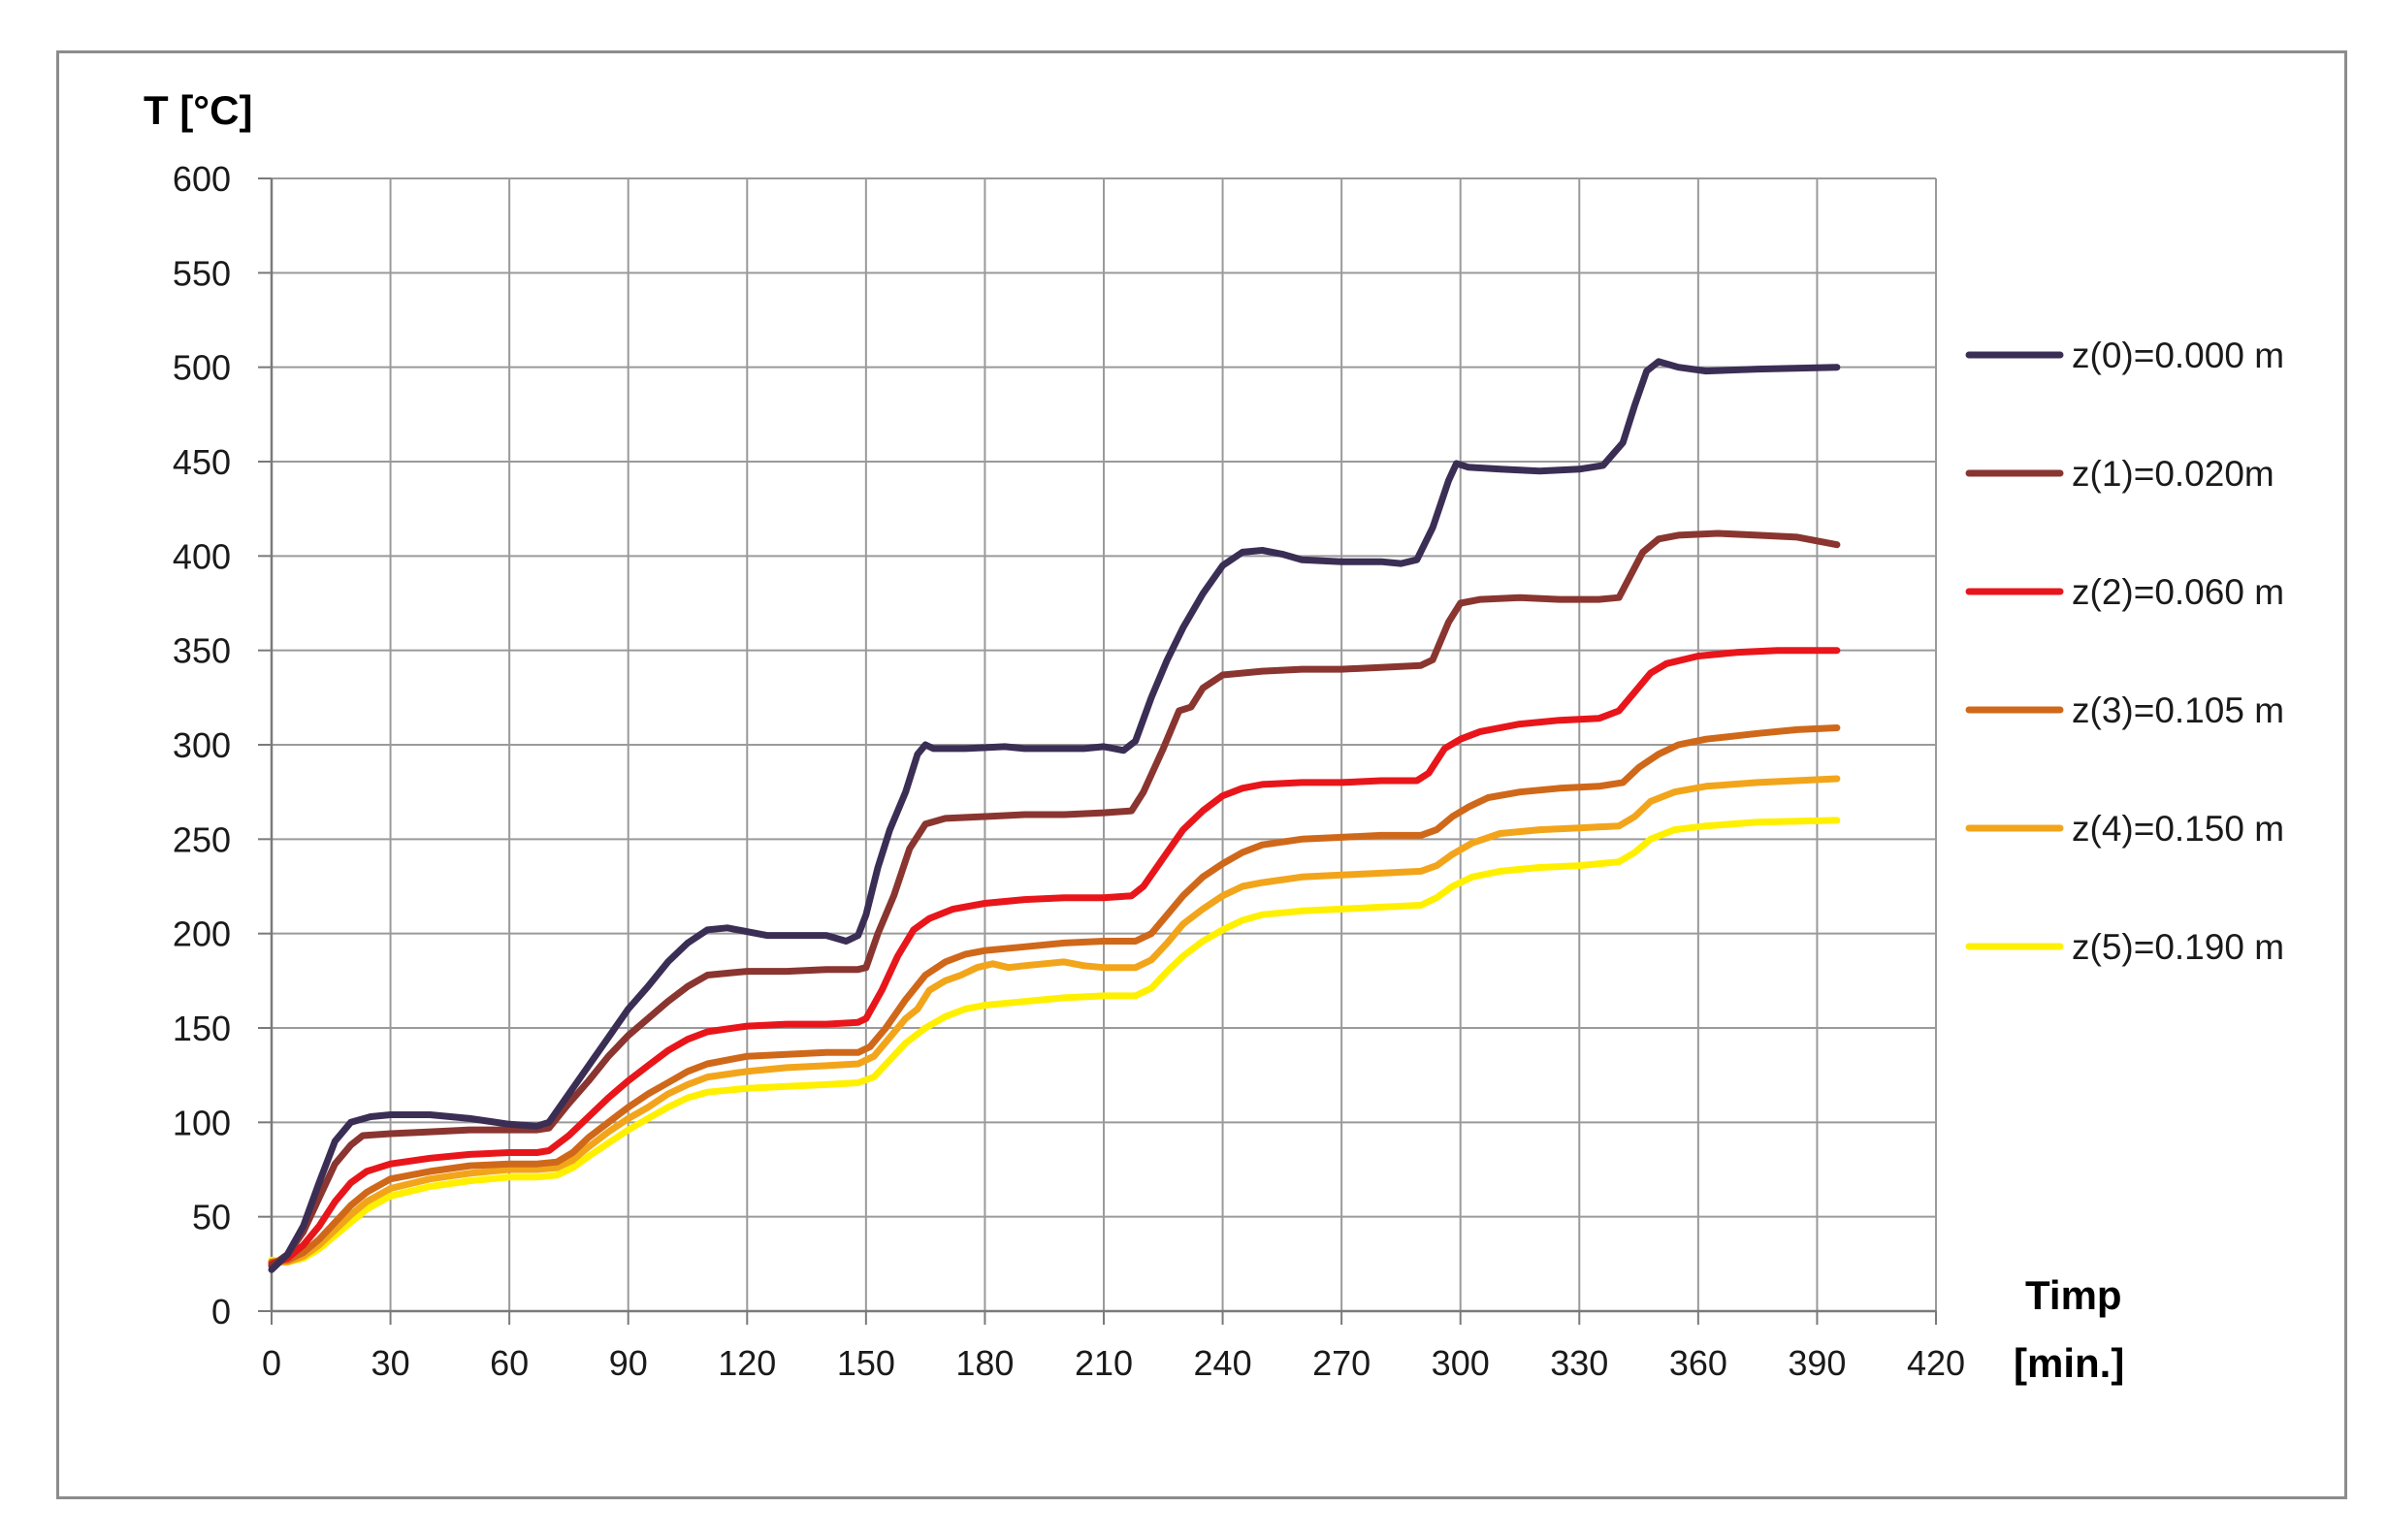 This screenshot has width=2387, height=1540. What do you see at coordinates (2069, 1363) in the screenshot?
I see `x-axis-title-line-2: [min.]` at bounding box center [2069, 1363].